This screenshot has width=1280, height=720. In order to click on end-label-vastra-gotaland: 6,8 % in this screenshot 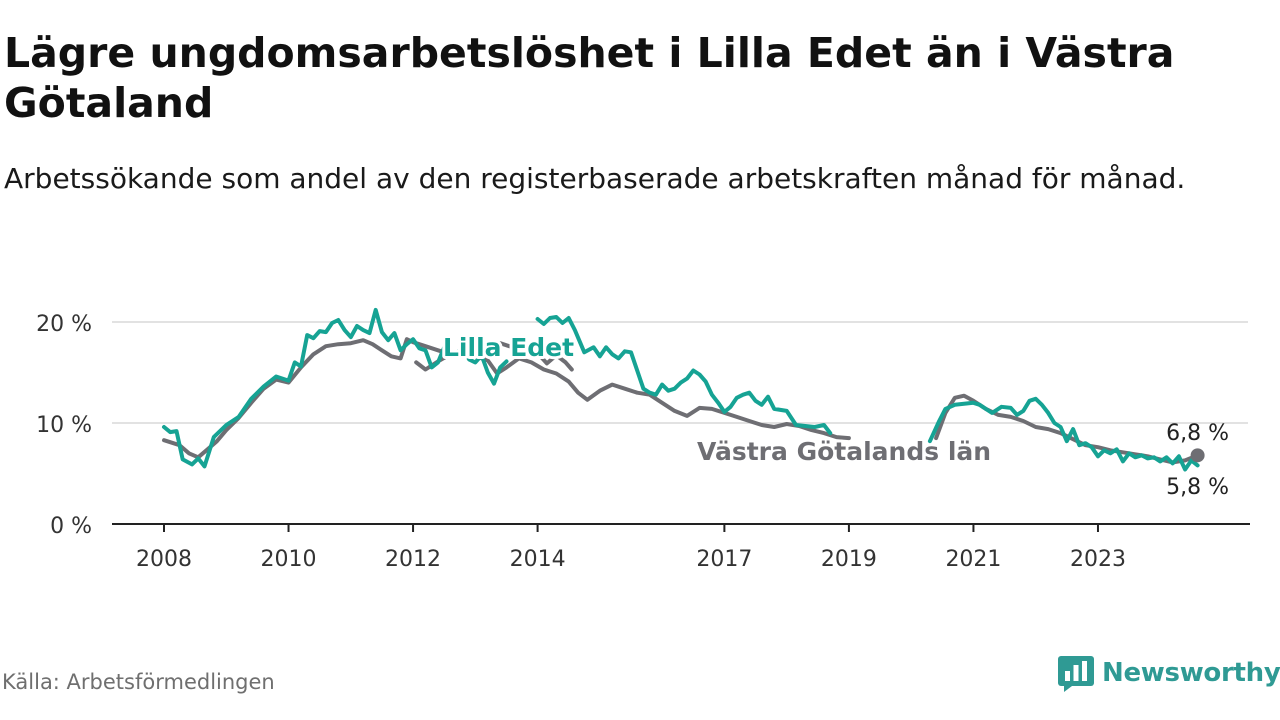, I will do `click(1197, 433)`.